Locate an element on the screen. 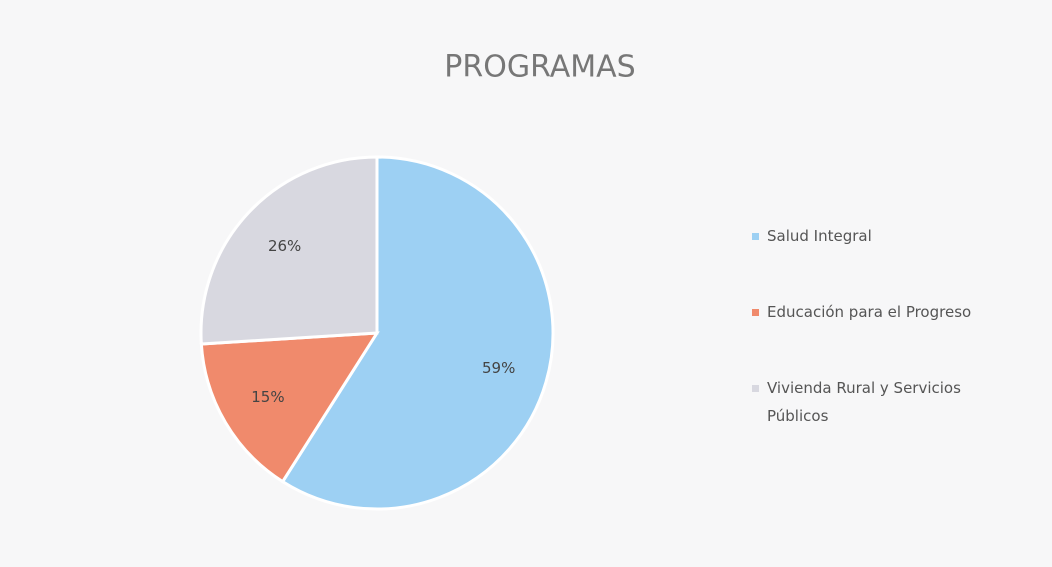 The width and height of the screenshot is (1052, 567). data-label: 15% is located at coordinates (267, 397).